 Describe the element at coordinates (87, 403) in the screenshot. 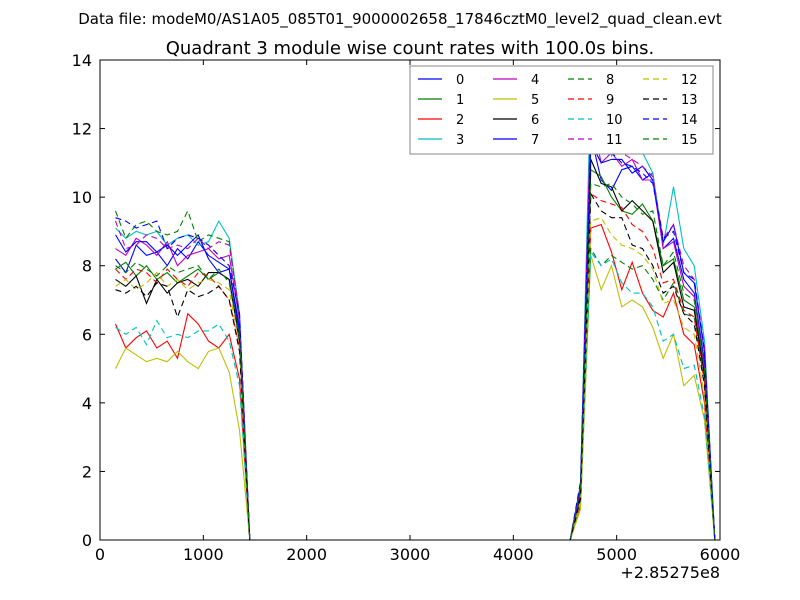

I see `y-tick-label: 4` at that location.